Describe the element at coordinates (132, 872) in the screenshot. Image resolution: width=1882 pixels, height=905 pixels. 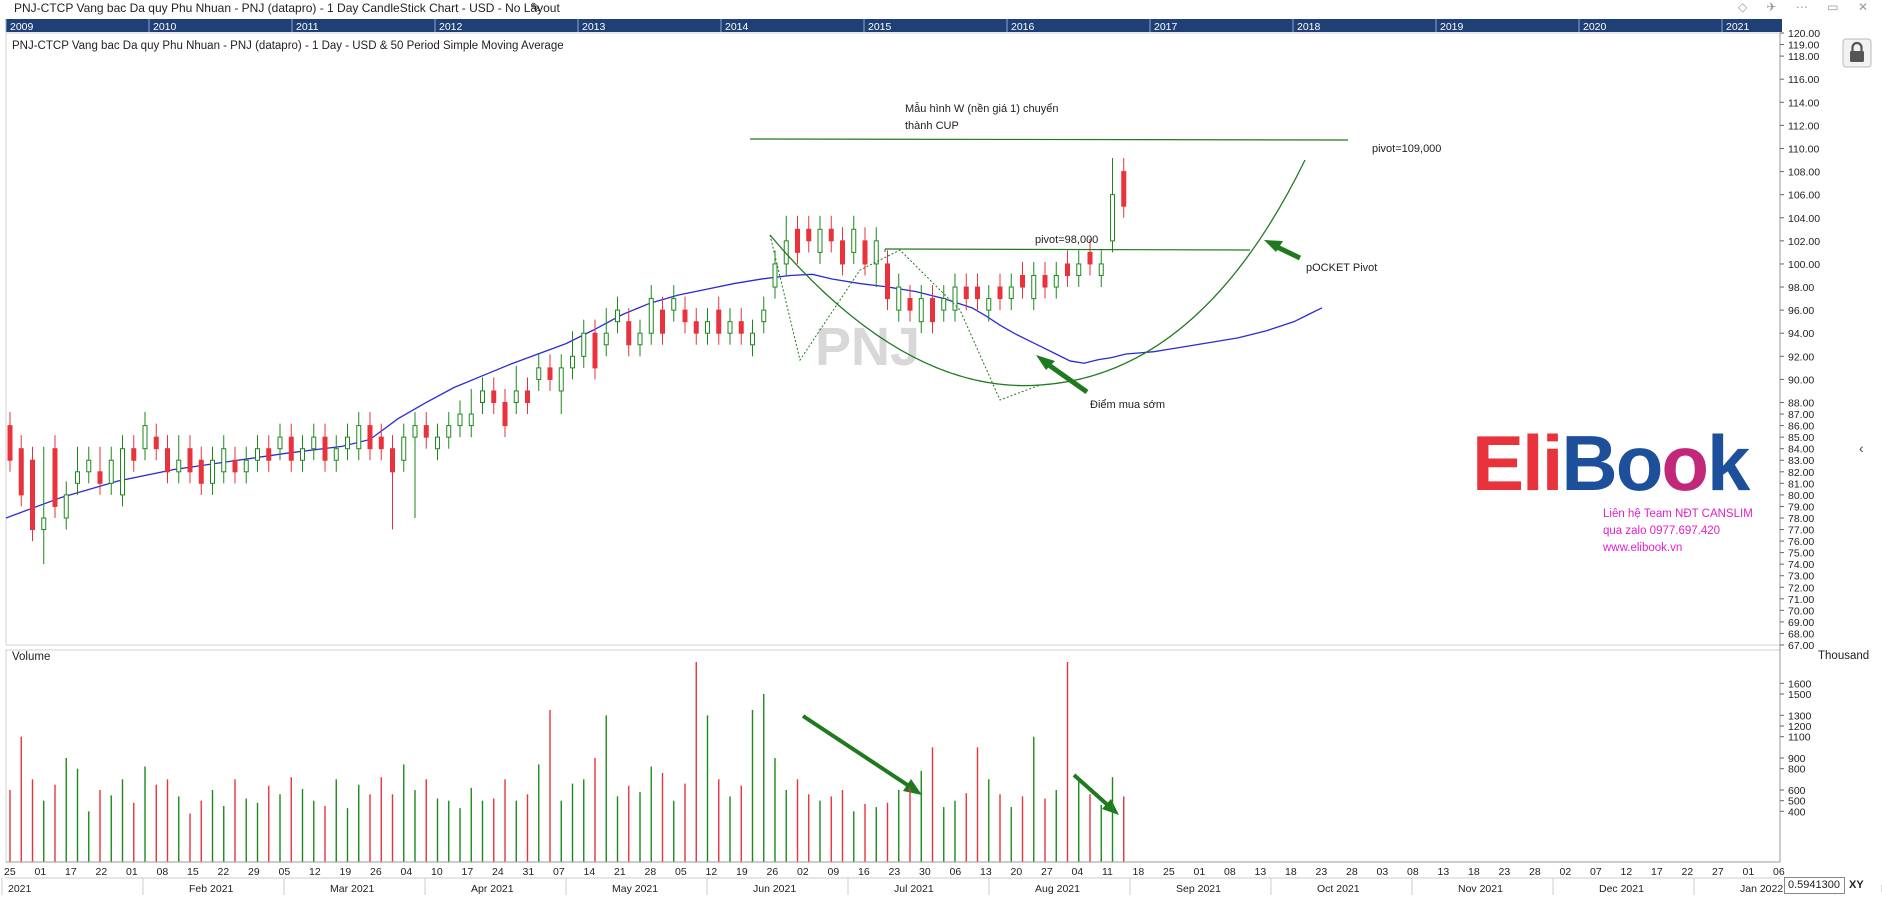
I see `x-day-tick-label: 01` at that location.